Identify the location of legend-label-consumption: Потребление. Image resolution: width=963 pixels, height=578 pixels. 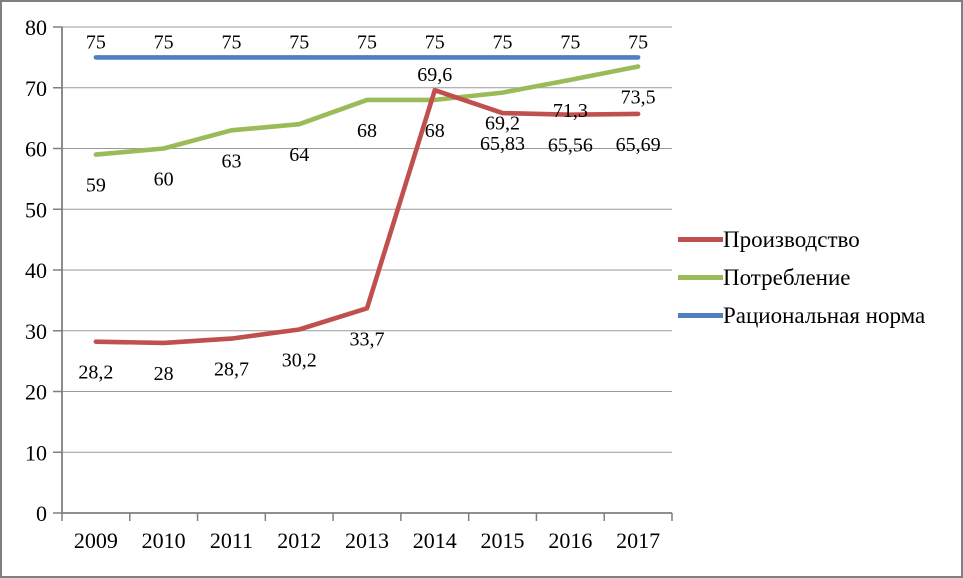
(787, 277).